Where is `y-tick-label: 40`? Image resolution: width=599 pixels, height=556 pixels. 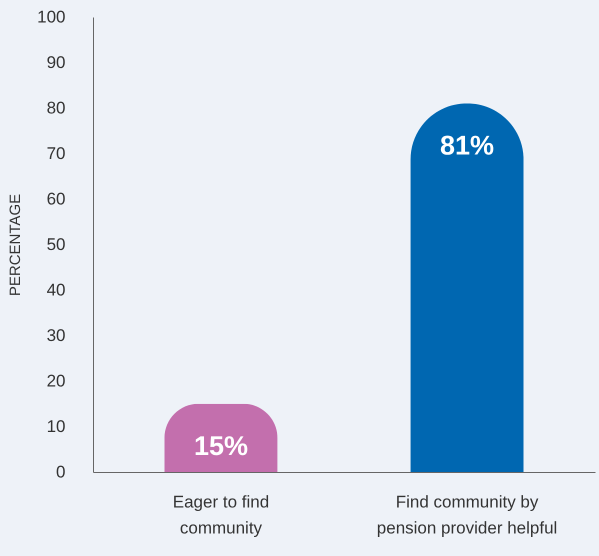
y-tick-label: 40 is located at coordinates (56, 290).